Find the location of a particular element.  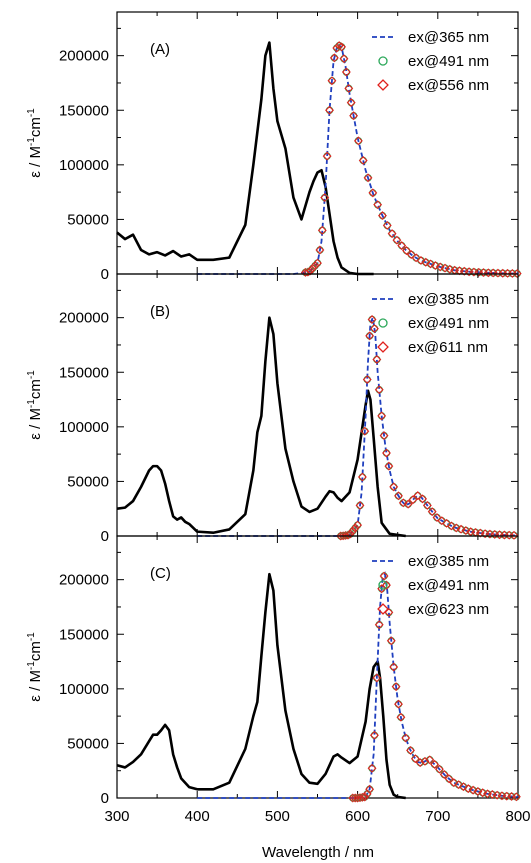

legend-entry: ex@623 nm is located at coordinates (448, 609).